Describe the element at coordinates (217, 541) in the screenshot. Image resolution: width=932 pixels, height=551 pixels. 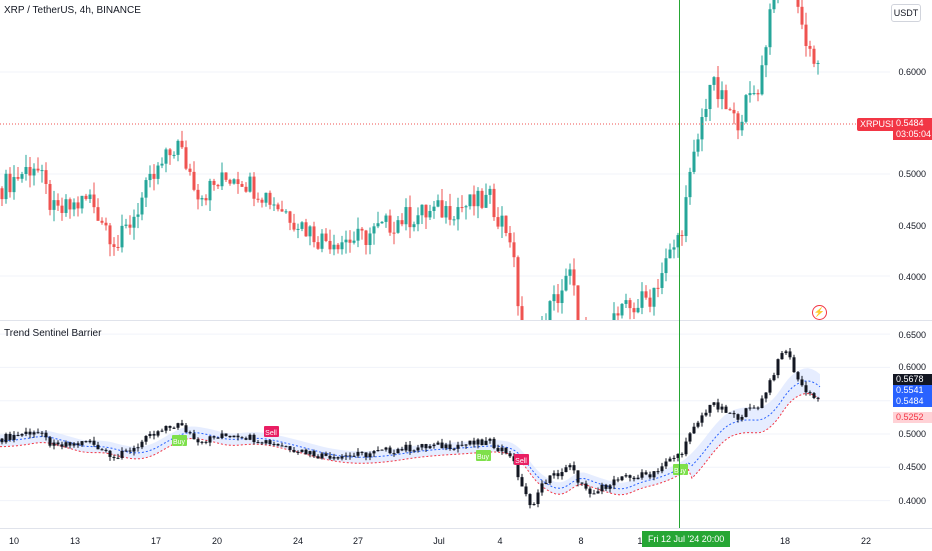
I see `date-tick: 20` at that location.